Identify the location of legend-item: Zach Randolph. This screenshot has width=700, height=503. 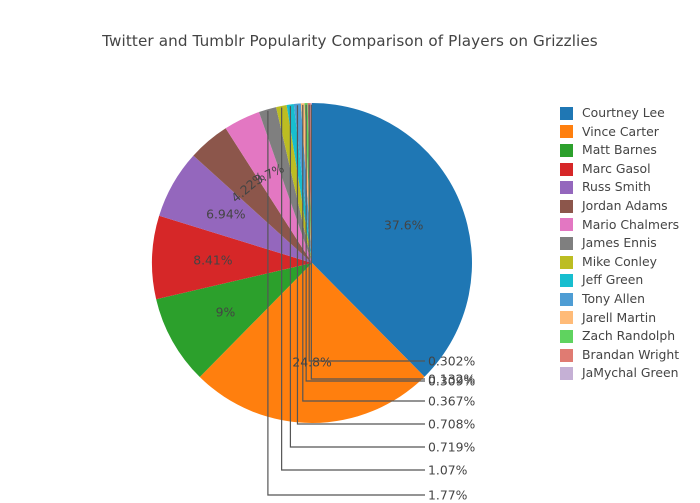
(630, 336).